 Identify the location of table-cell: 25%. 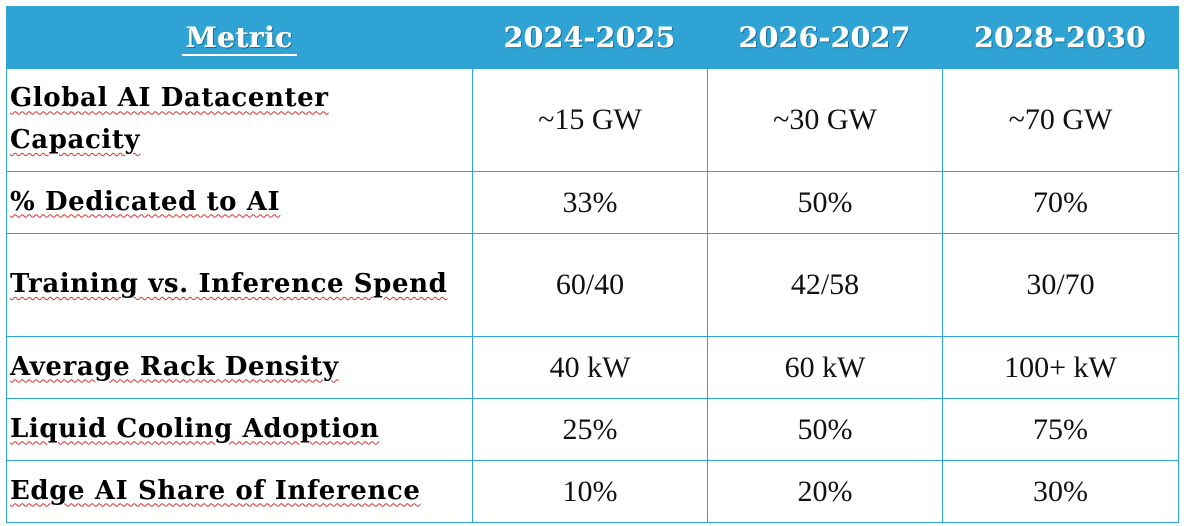
(590, 429).